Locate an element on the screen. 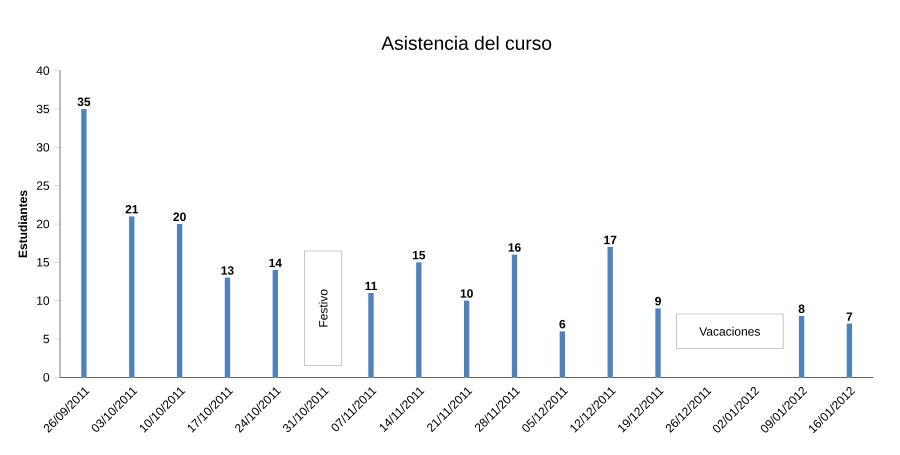 The width and height of the screenshot is (900, 455). data-label: 6 is located at coordinates (562, 324).